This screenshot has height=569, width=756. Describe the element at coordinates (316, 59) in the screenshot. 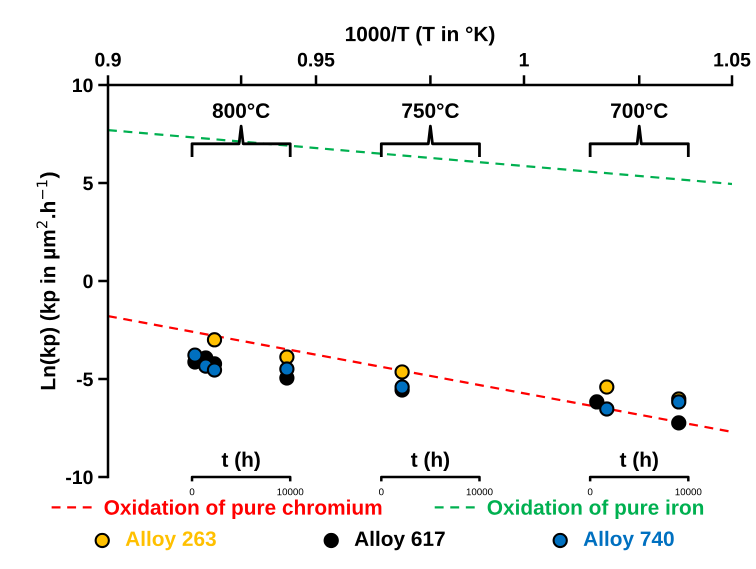

I see `x-tick-label: 0.95` at that location.